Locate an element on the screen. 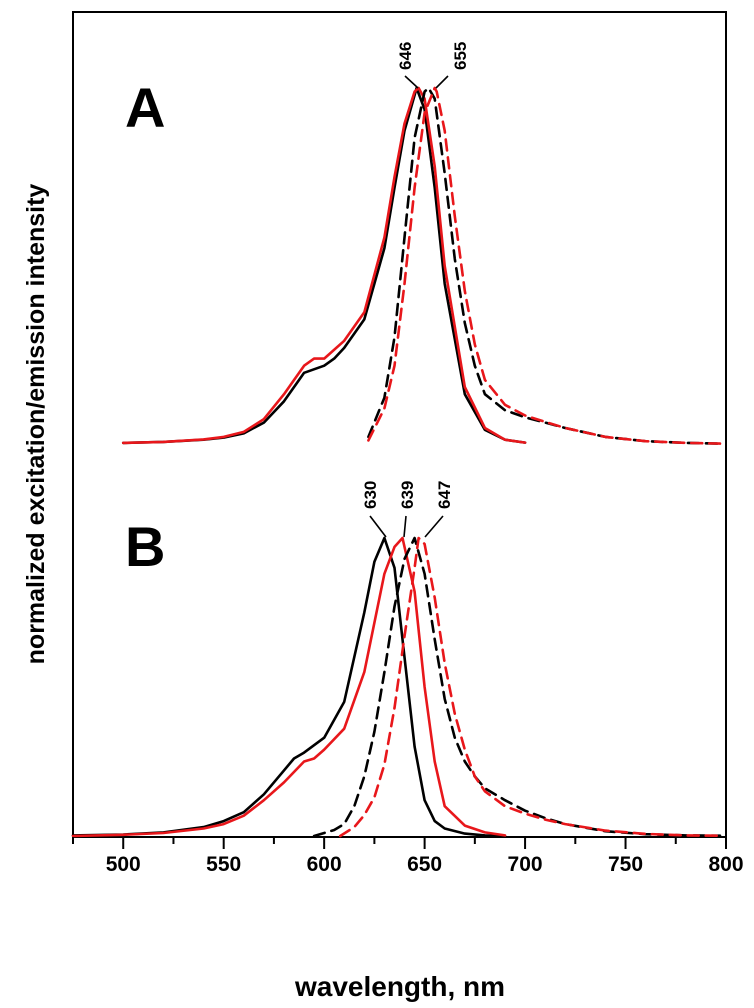  peak-label-630: 630 is located at coordinates (370, 495).